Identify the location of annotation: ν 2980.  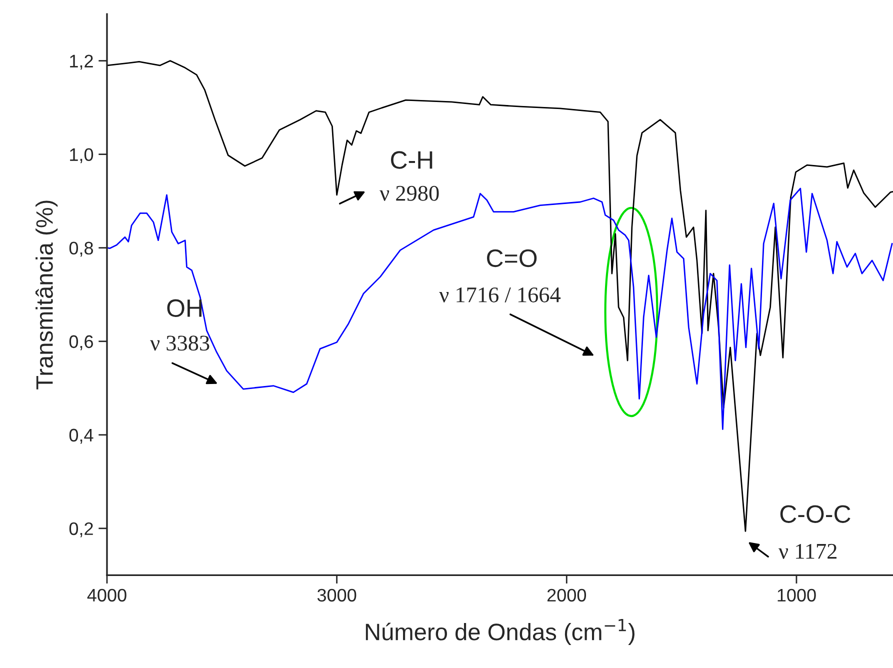
(409, 193).